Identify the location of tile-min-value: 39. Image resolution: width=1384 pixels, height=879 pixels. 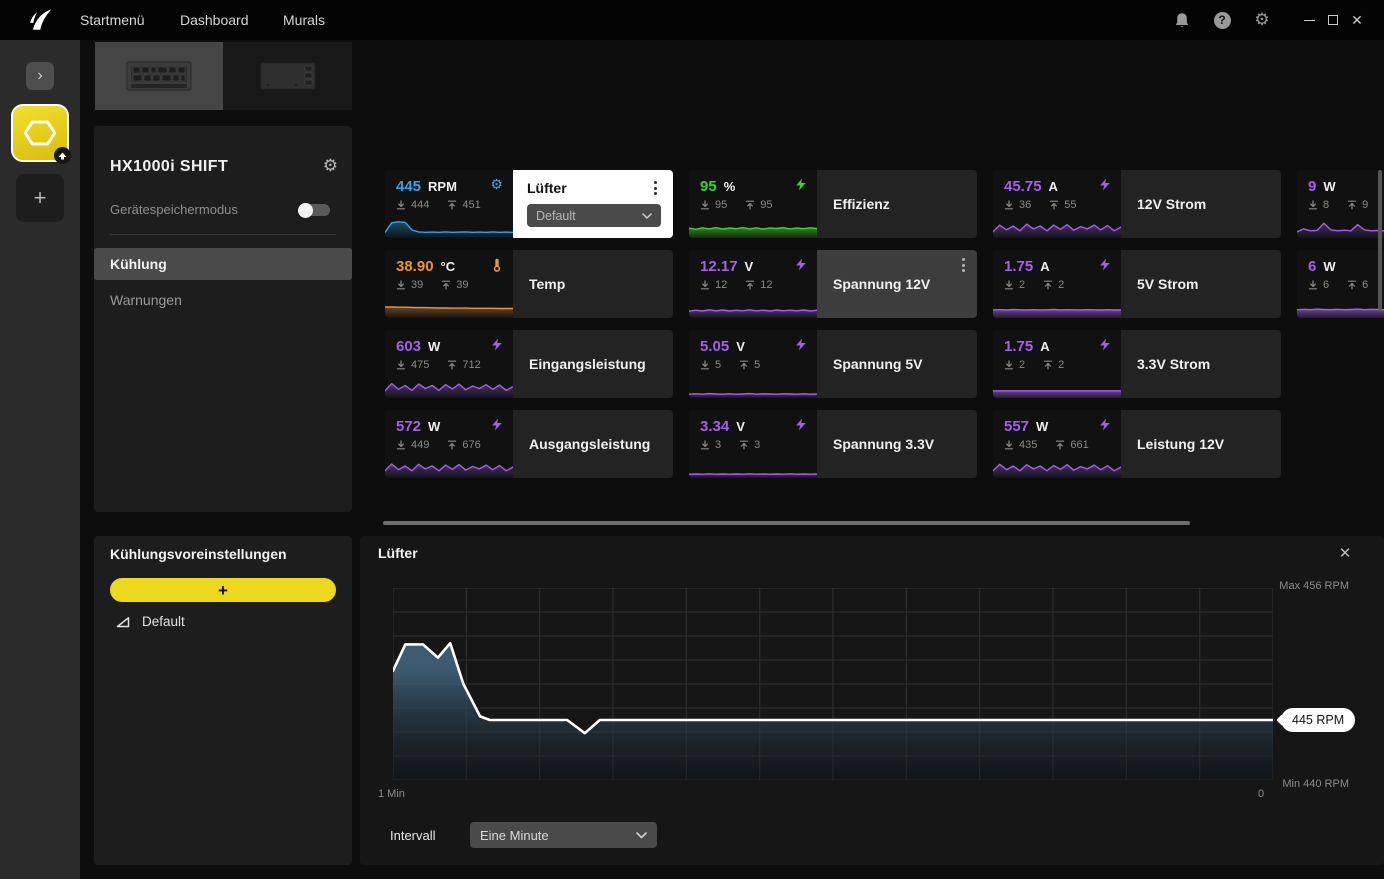
(417, 285).